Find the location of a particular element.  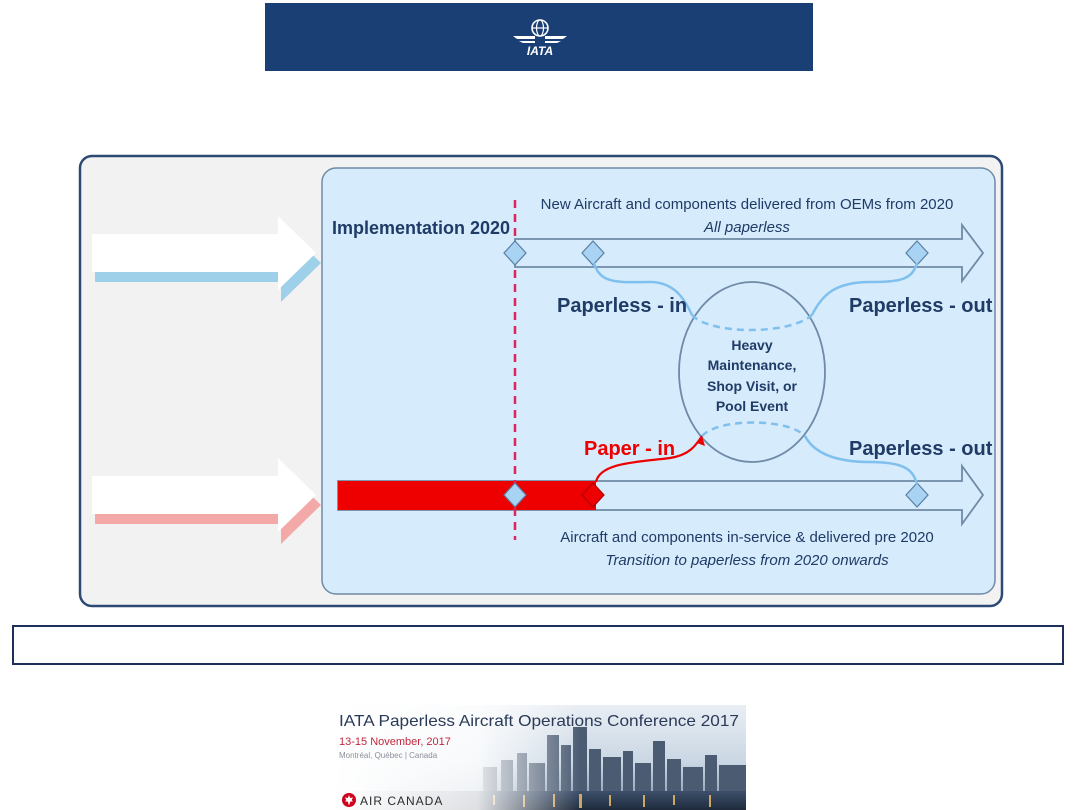

iata-header-banner is located at coordinates (539, 37).